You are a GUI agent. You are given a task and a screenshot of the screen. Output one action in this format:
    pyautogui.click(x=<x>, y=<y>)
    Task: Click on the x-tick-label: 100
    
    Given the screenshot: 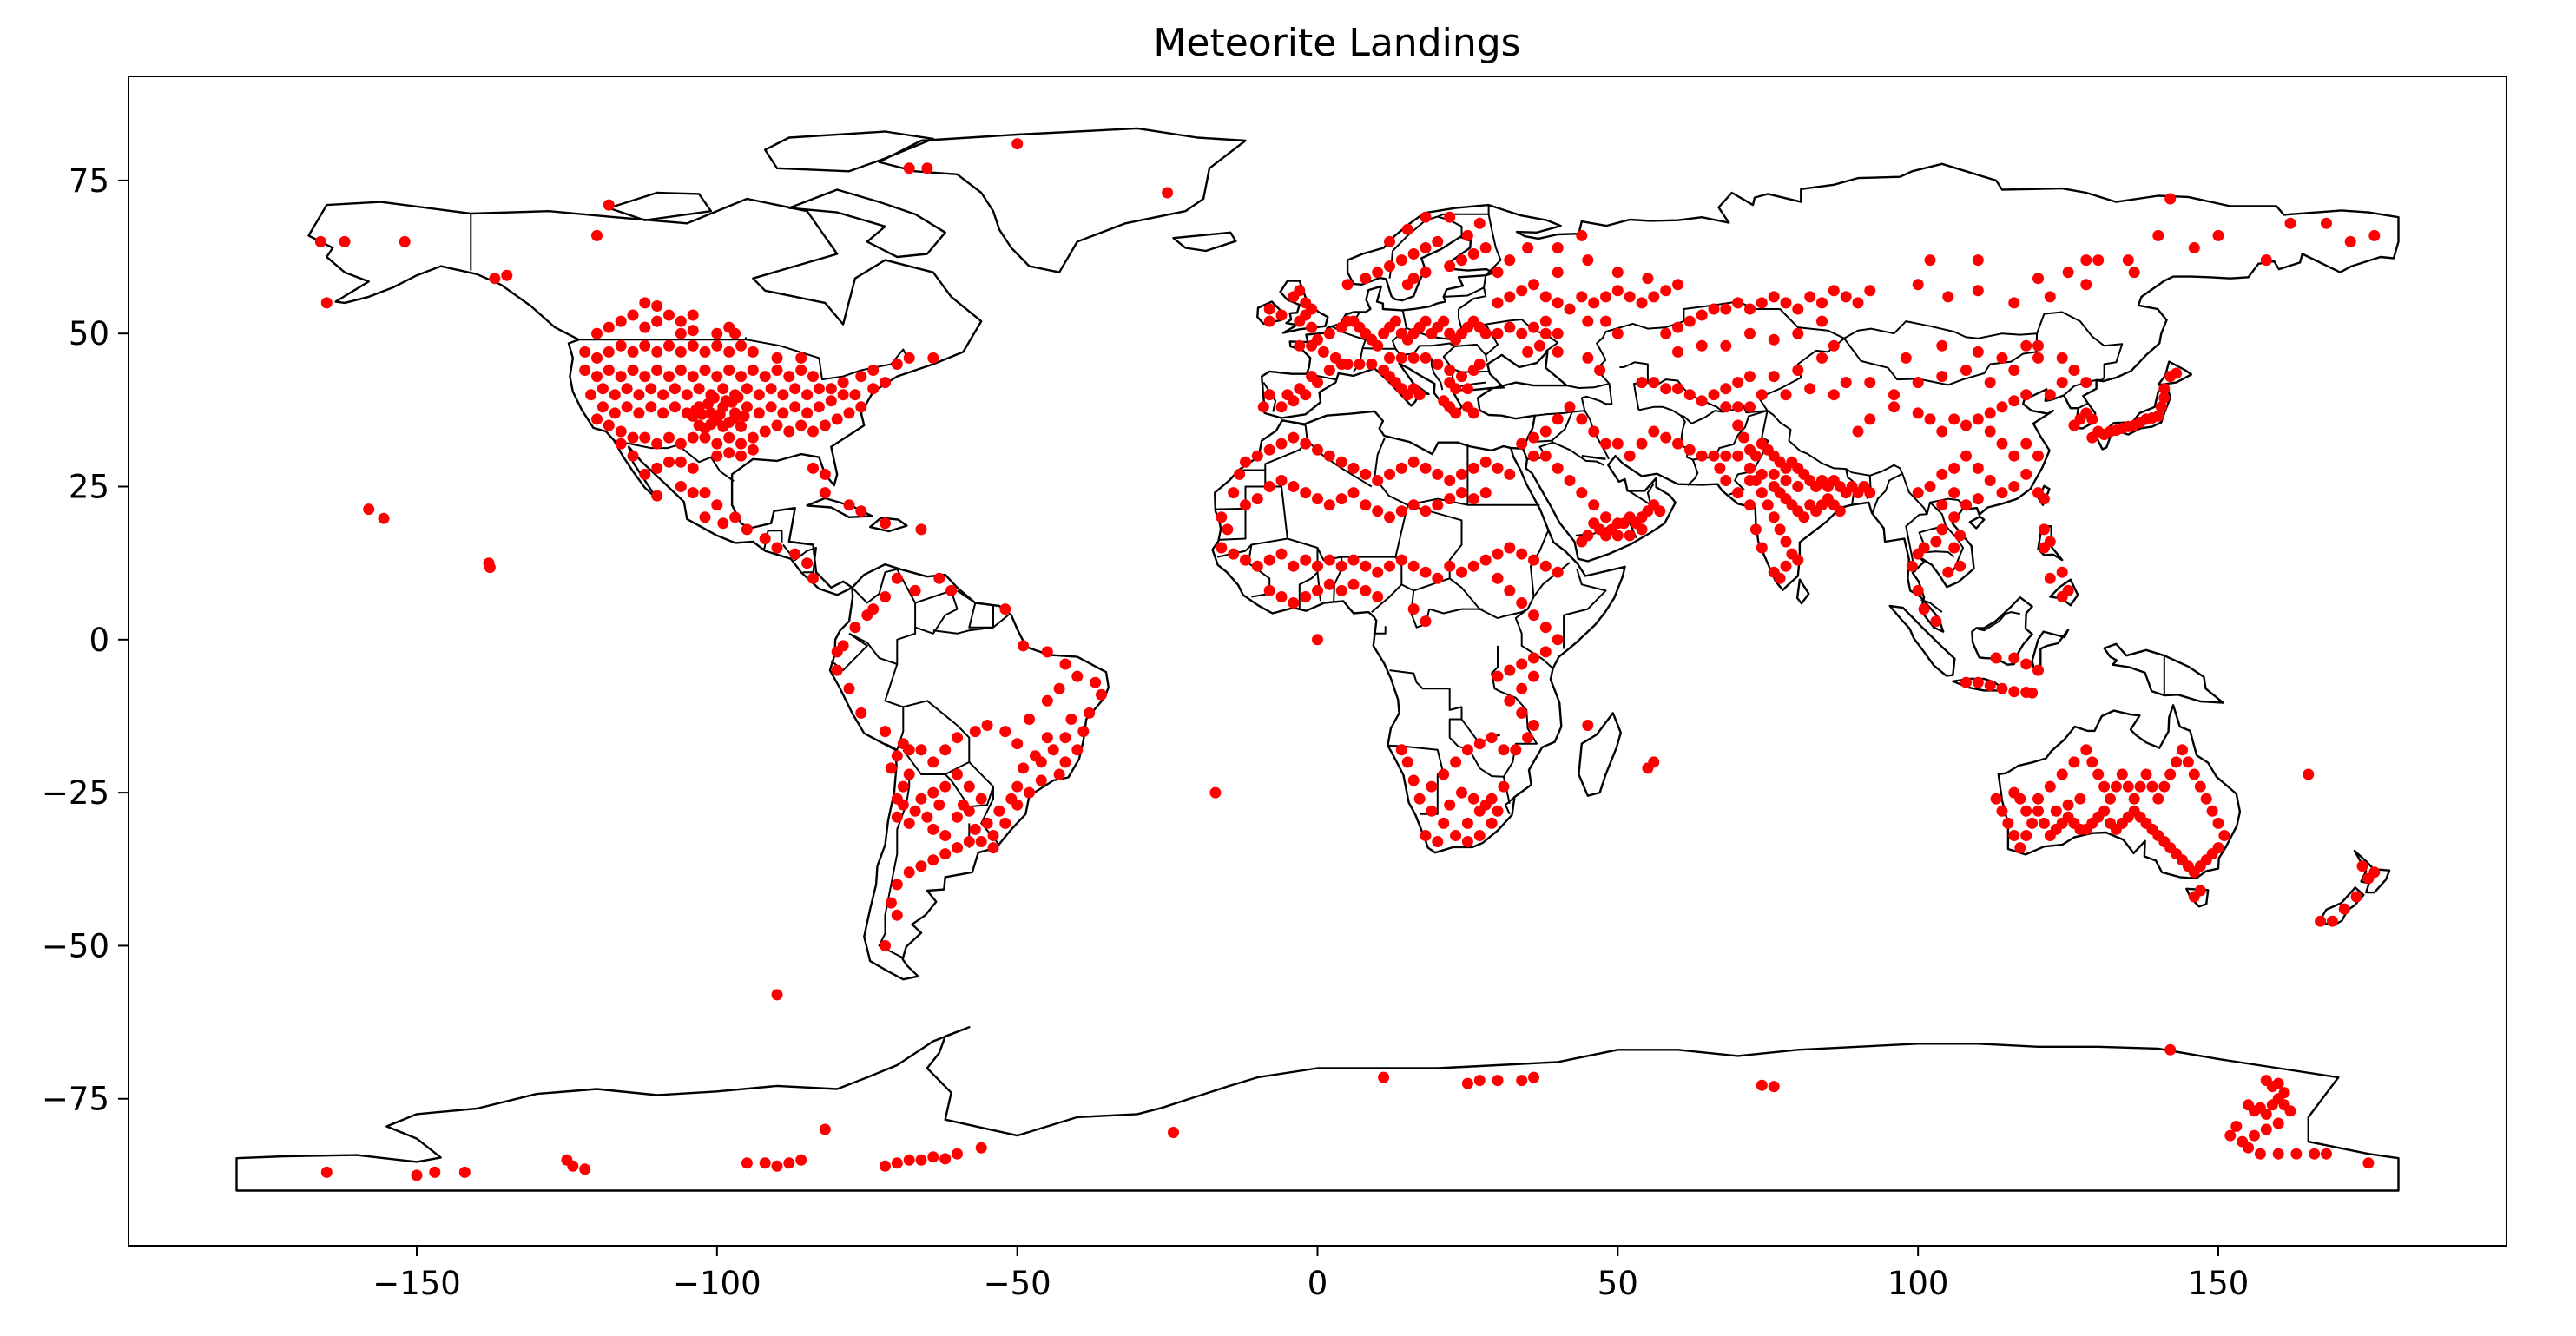 What is the action you would take?
    pyautogui.click(x=1918, y=1283)
    